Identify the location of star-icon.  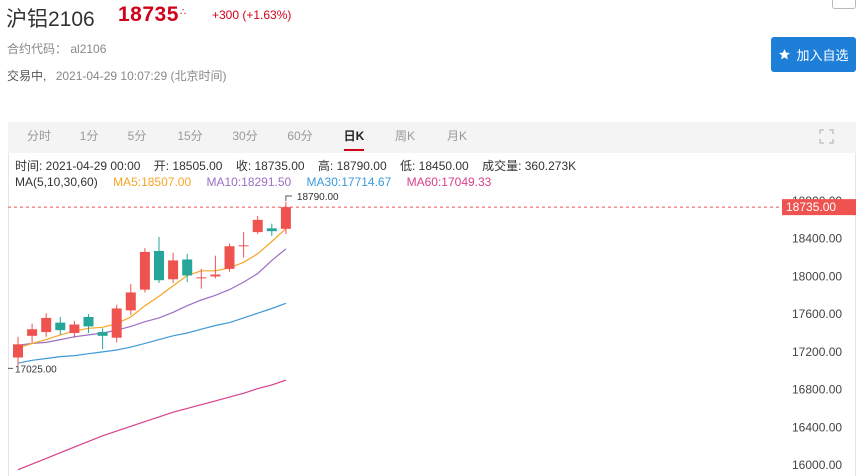
(785, 54).